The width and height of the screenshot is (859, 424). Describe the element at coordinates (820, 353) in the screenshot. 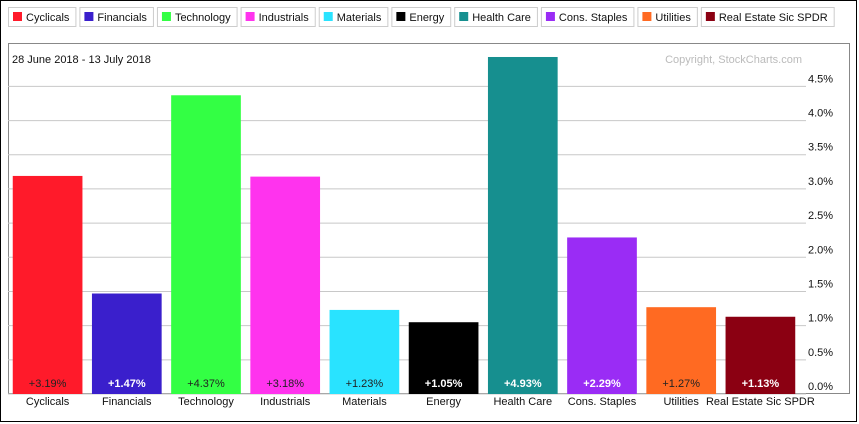

I see `y-tick-label: 0.5%` at that location.